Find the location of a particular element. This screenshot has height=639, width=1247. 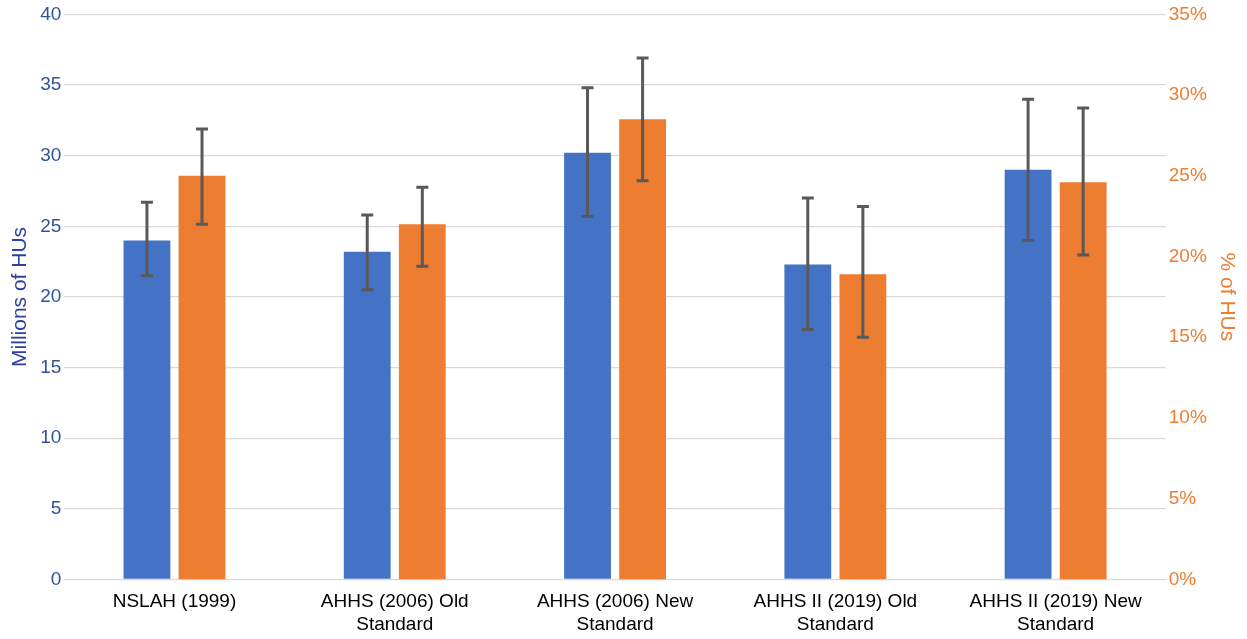

y-tick-label: 10 is located at coordinates (51, 437).